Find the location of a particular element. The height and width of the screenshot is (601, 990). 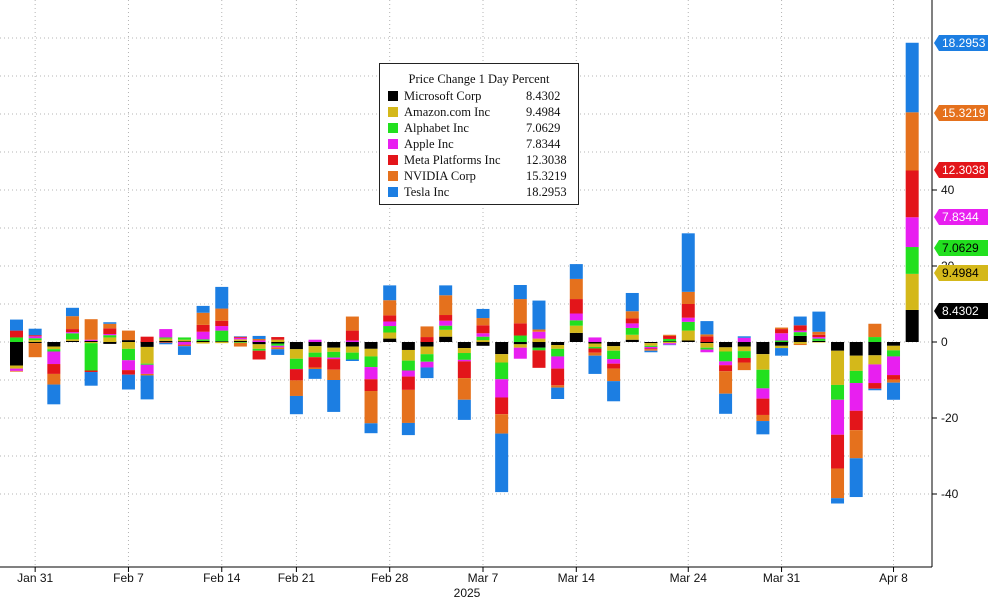

y-tick-label: -40 is located at coordinates (950, 494).